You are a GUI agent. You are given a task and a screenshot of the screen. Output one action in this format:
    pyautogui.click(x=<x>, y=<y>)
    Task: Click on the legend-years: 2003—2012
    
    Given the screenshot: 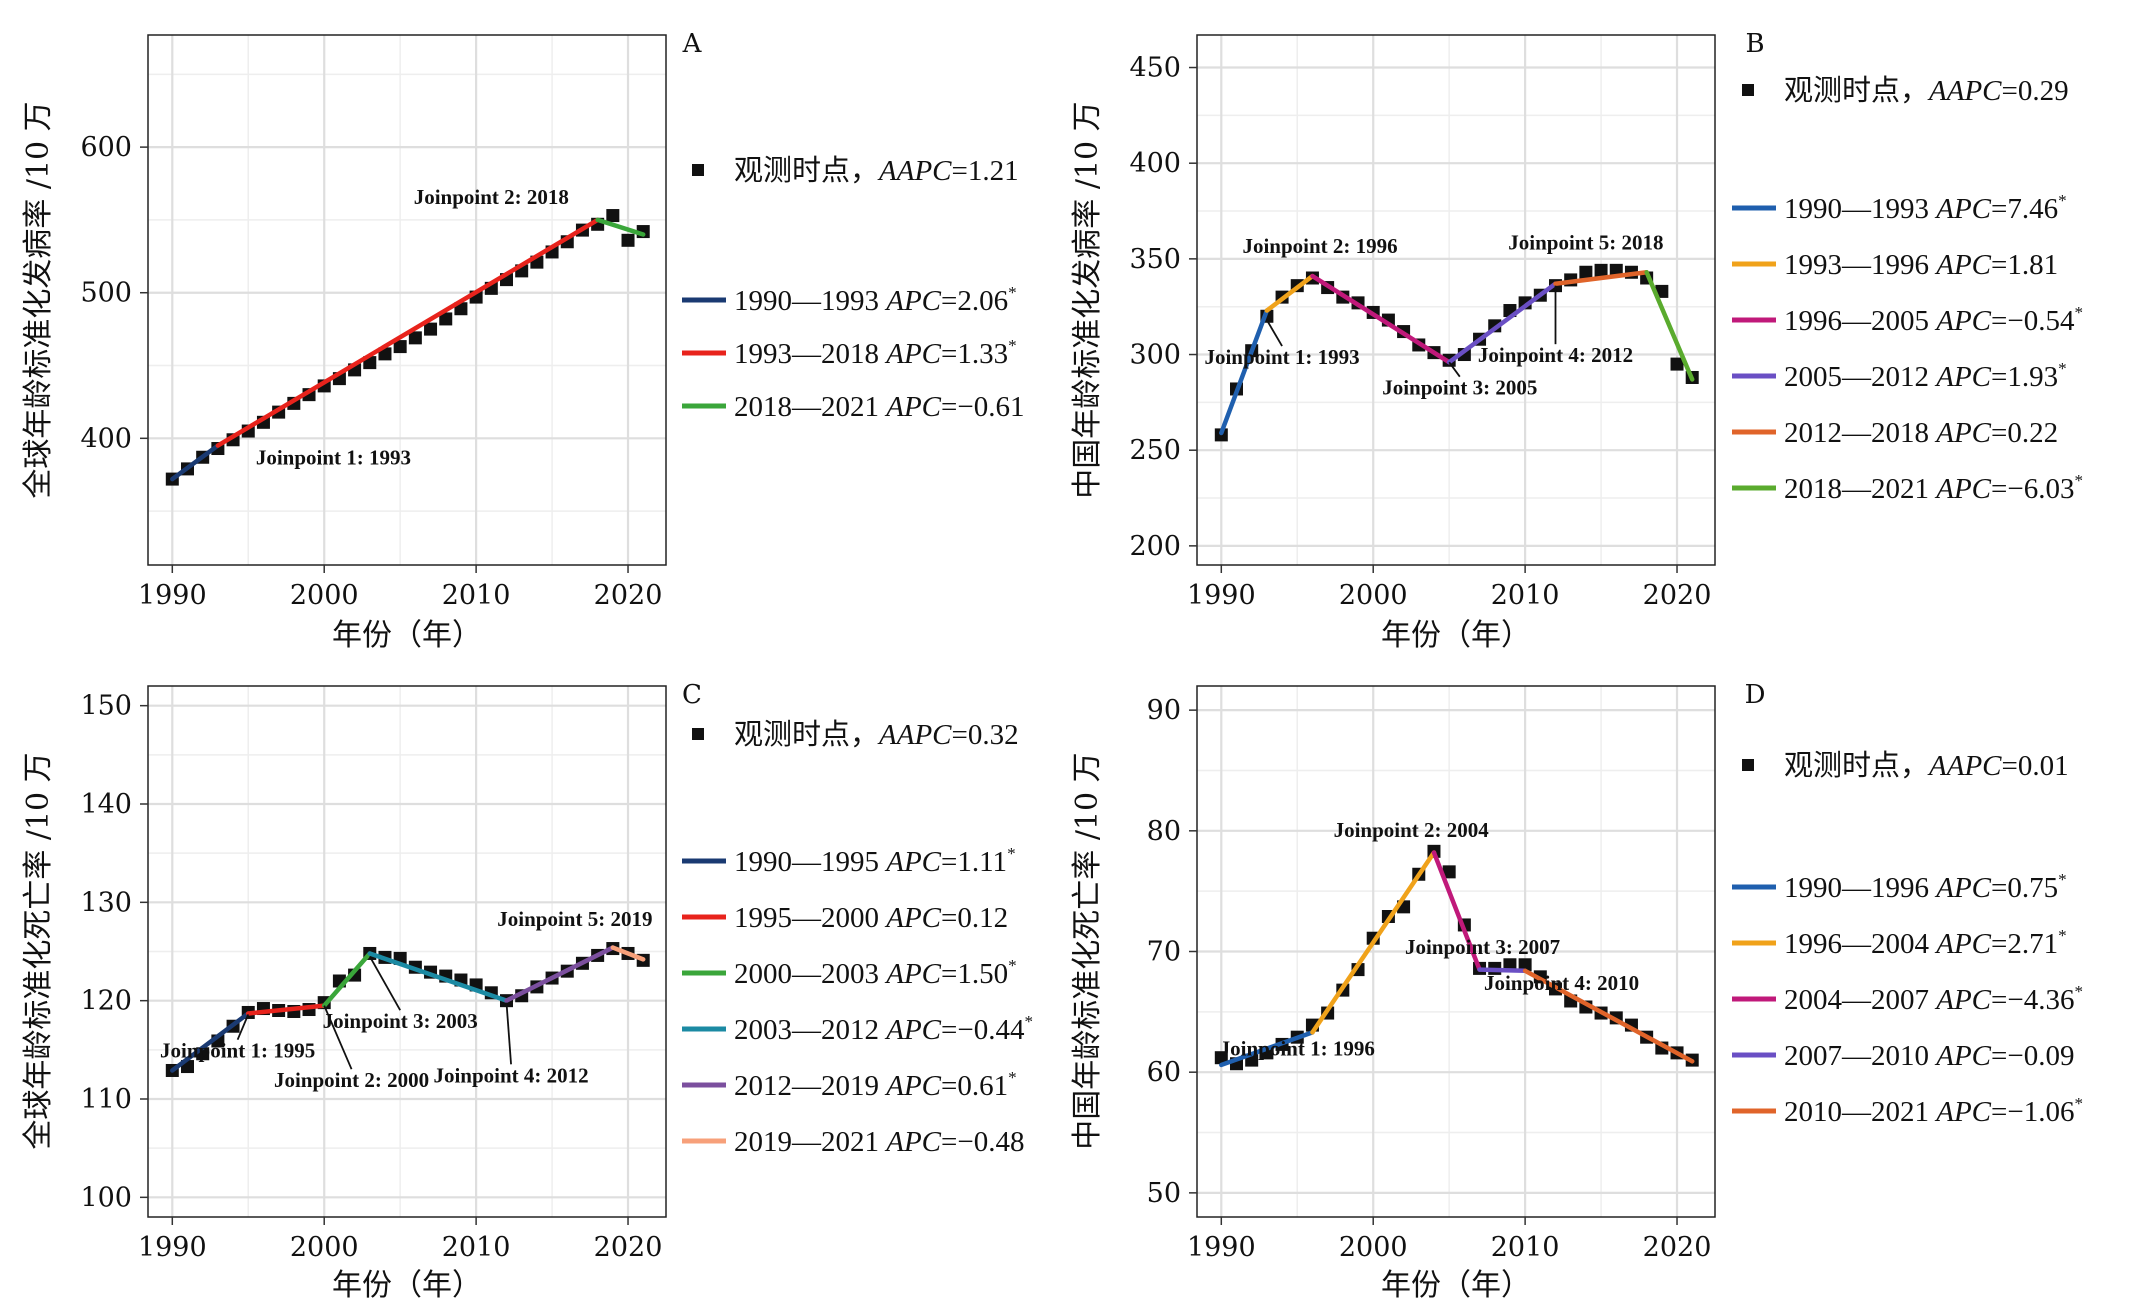 What is the action you would take?
    pyautogui.click(x=810, y=1030)
    